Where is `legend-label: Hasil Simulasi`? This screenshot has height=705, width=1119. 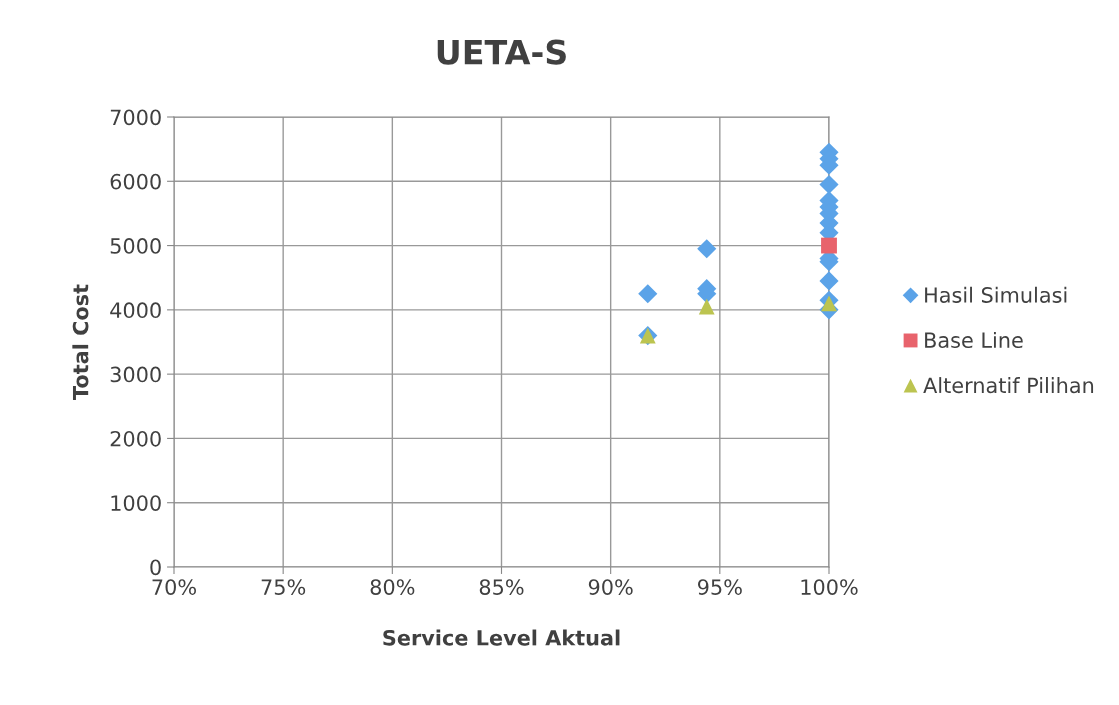
legend-label: Hasil Simulasi is located at coordinates (996, 294).